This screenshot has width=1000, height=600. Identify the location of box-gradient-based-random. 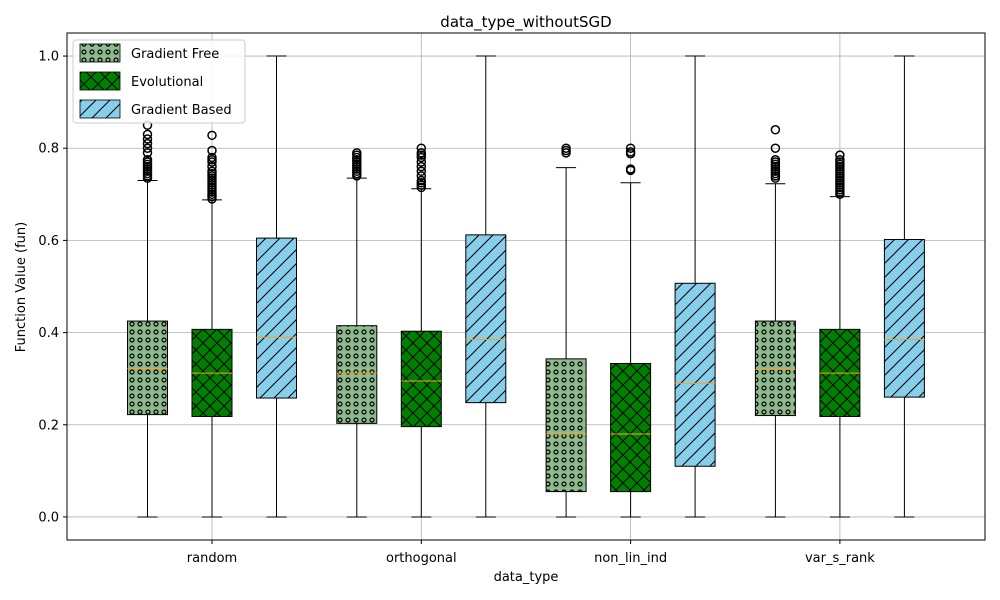
(276, 286).